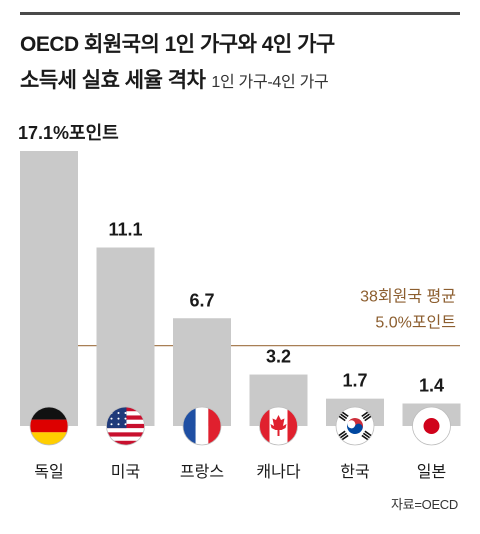 This screenshot has height=534, width=480. I want to click on value-label-1: 17.1%포인트, so click(68, 133).